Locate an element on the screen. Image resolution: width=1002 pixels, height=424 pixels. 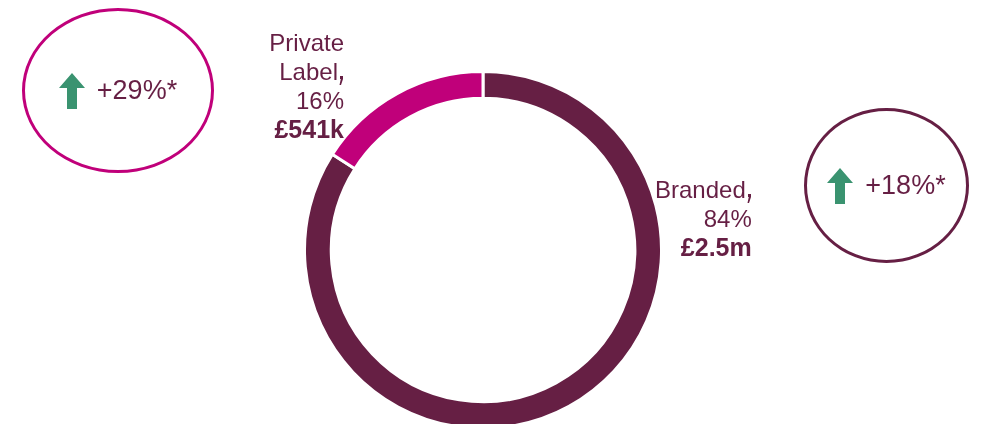
data-label: 84% is located at coordinates (727, 218).